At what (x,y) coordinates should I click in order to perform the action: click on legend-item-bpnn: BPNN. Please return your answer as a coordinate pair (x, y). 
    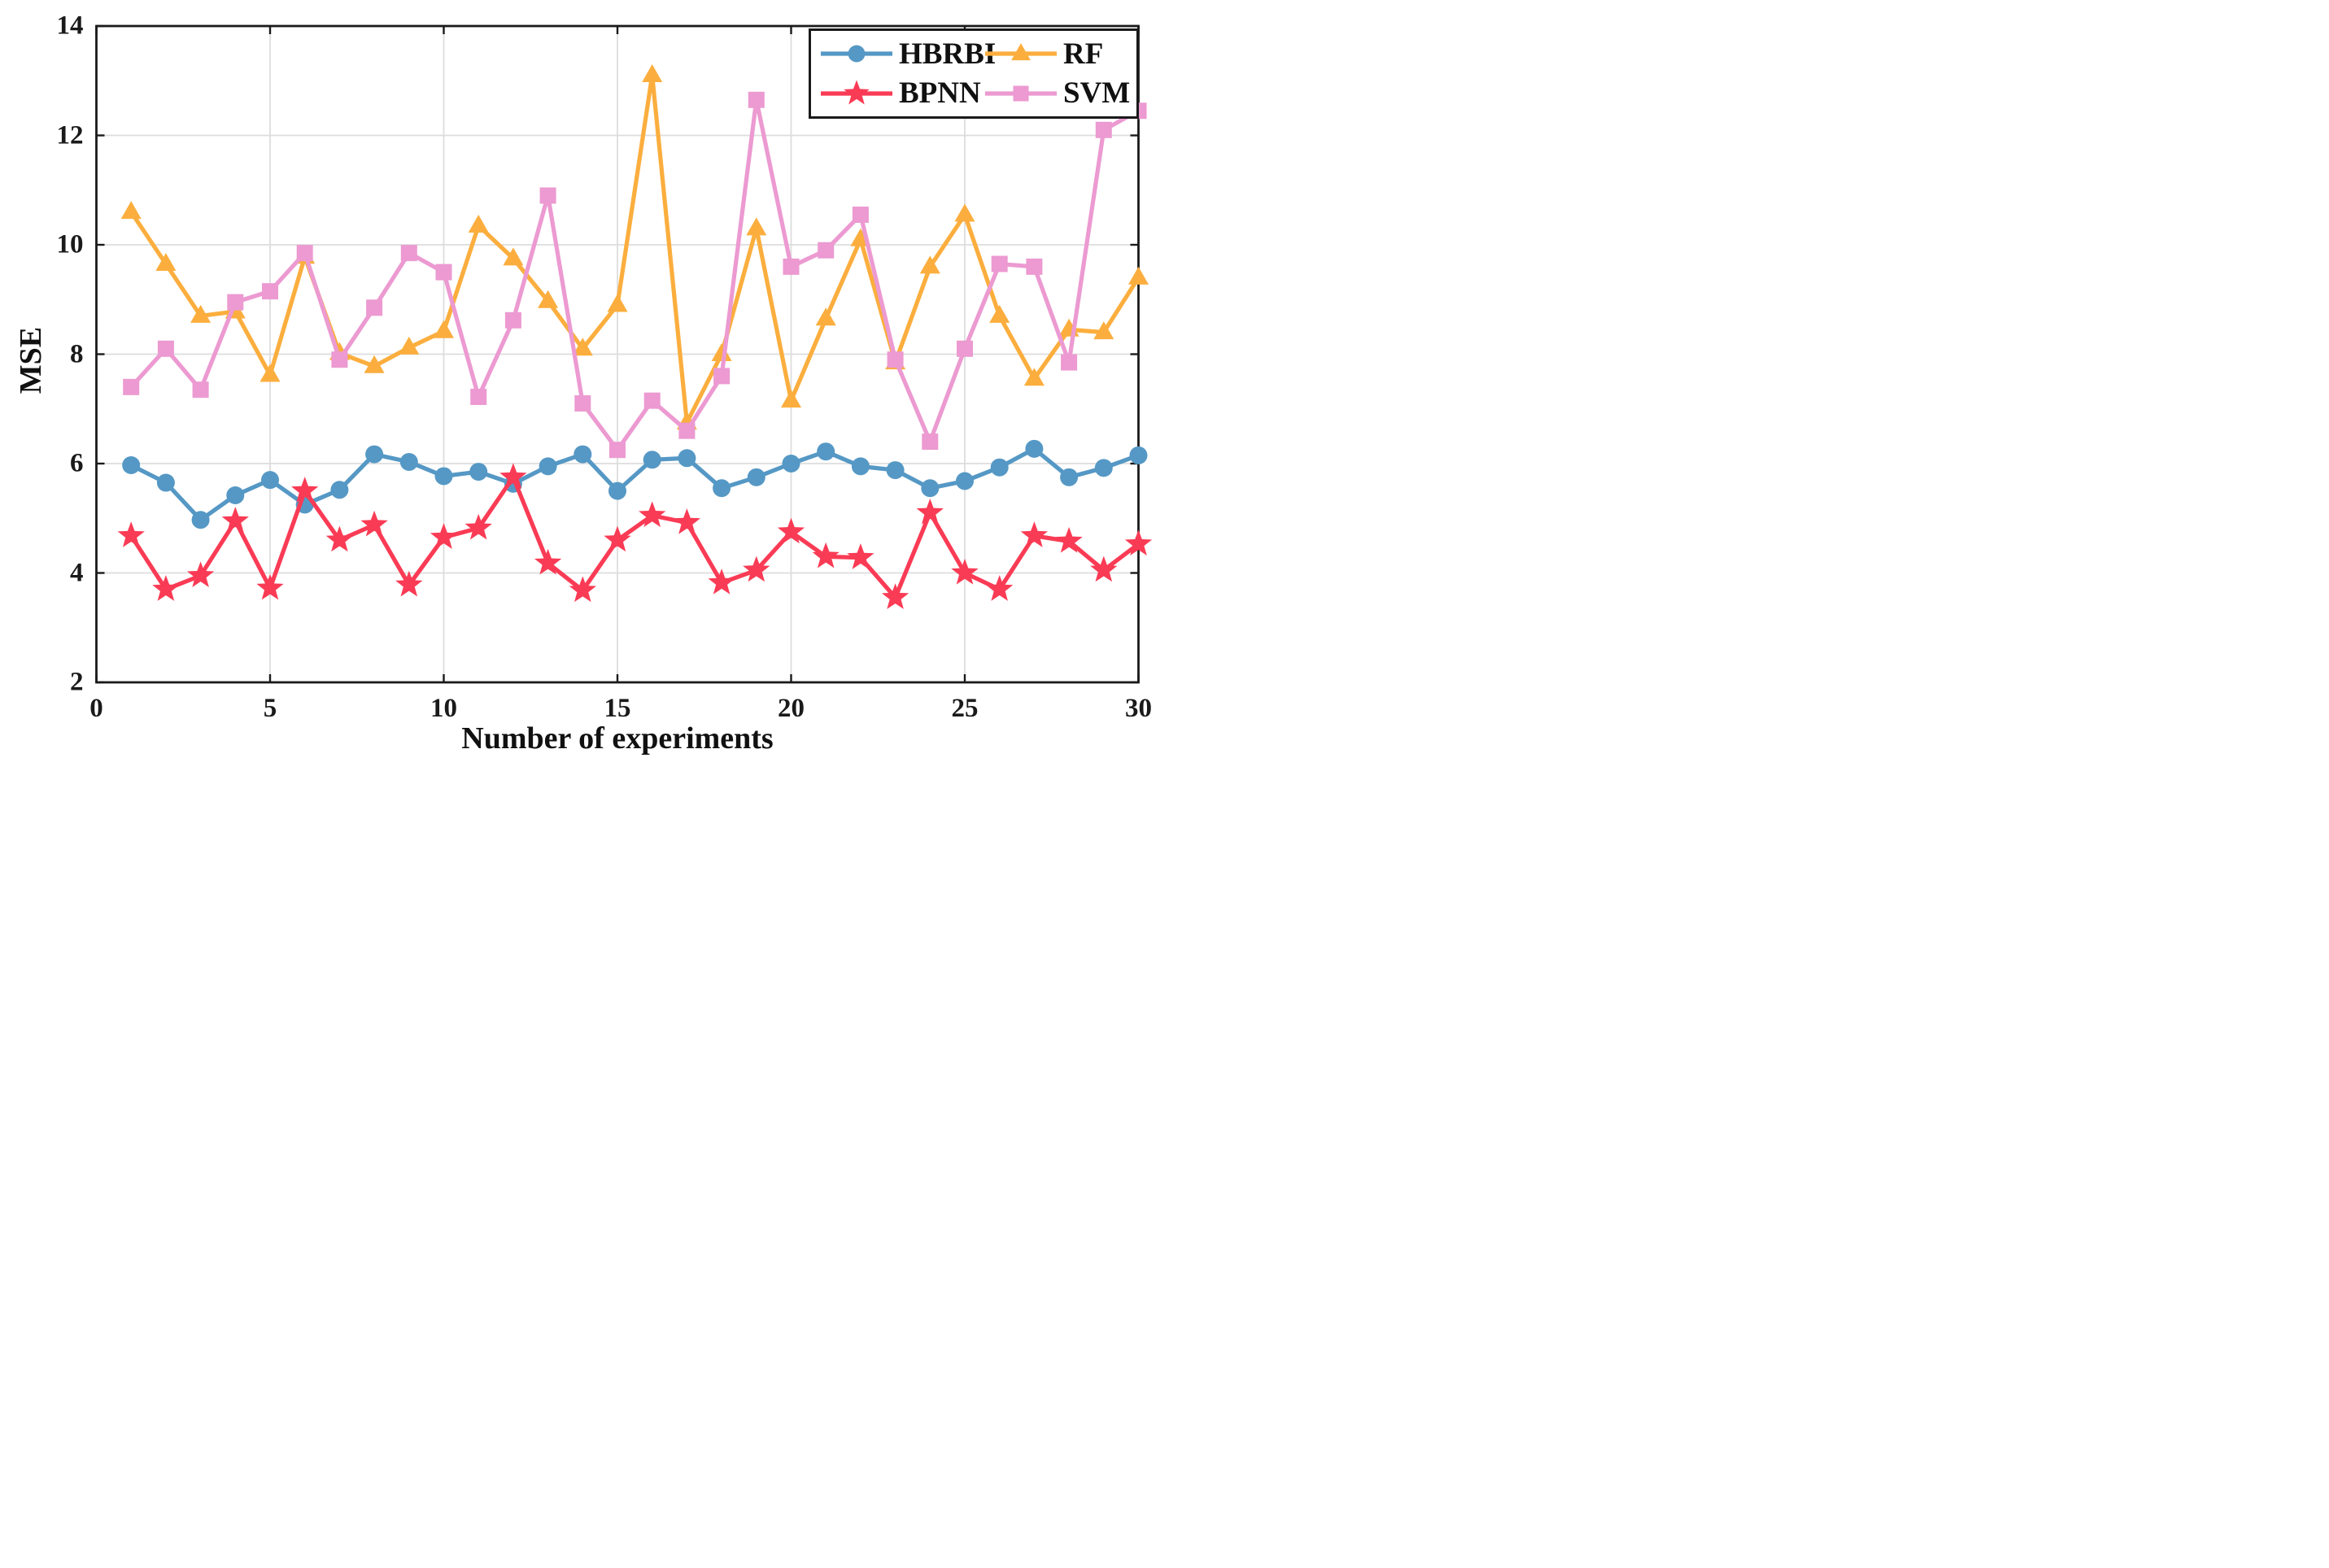
    Looking at the image, I should click on (902, 93).